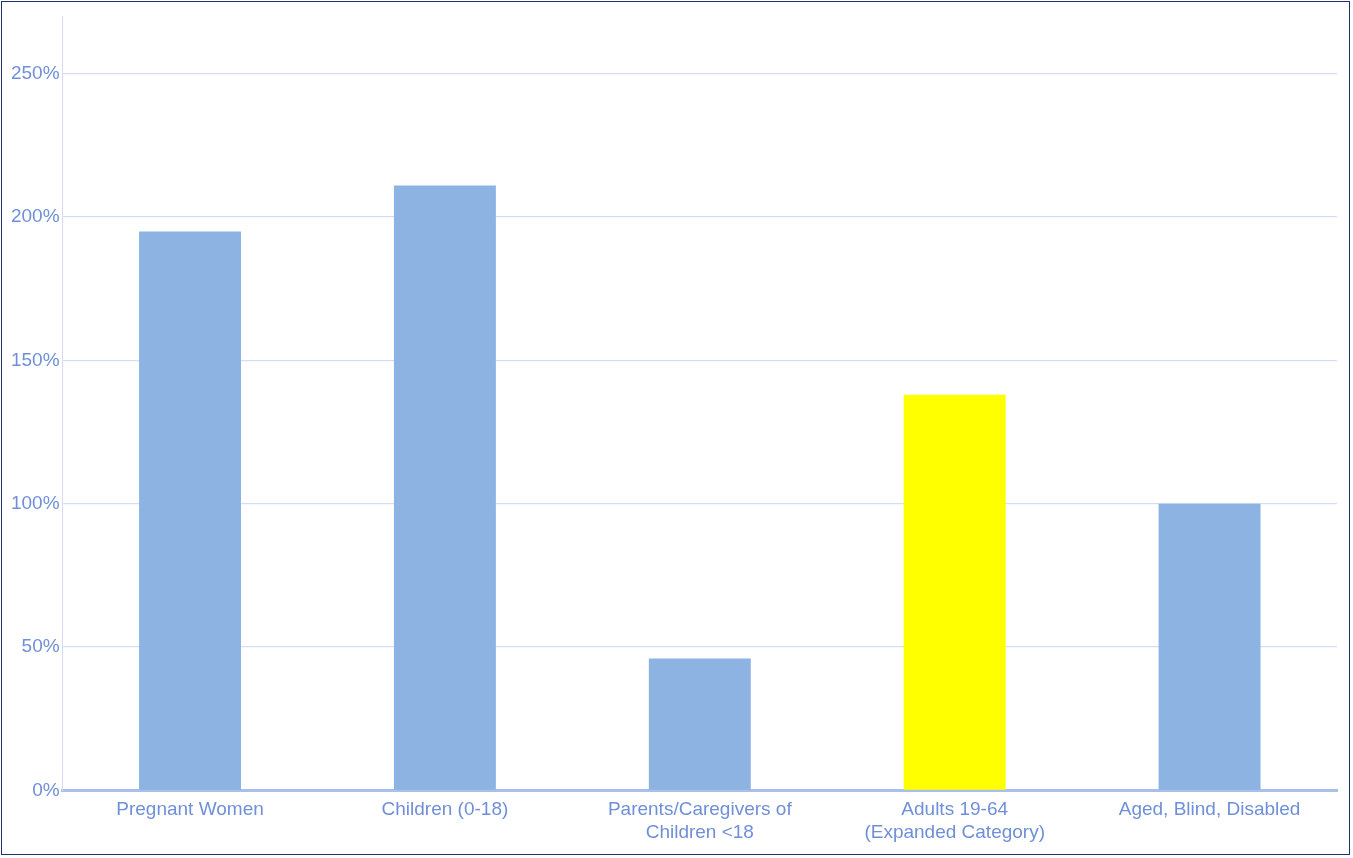 This screenshot has height=858, width=1353. I want to click on x-tick-label: Adults 19-64 (Expanded Category), so click(954, 820).